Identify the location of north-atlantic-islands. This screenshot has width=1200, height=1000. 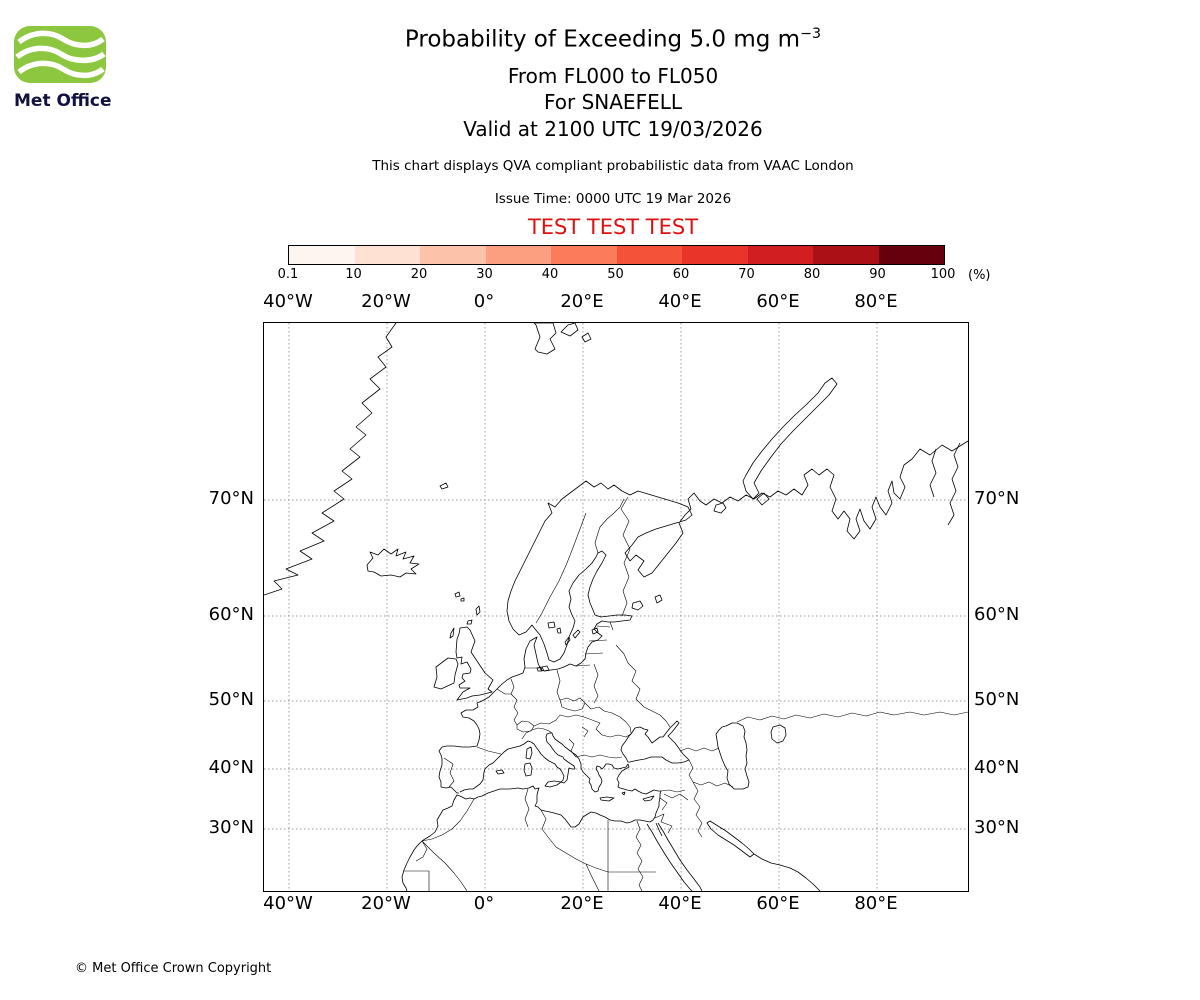
(460, 560).